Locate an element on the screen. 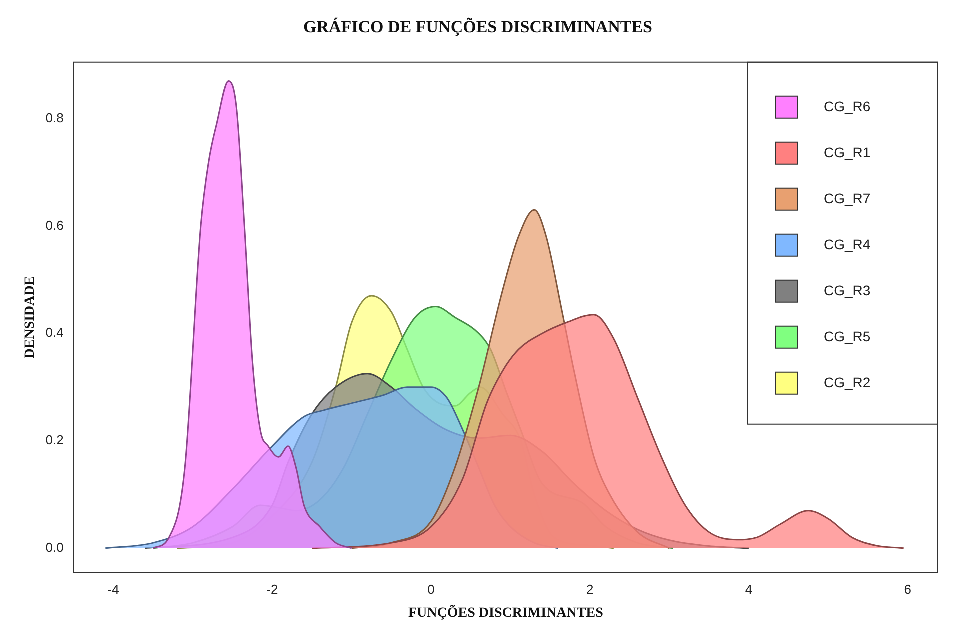 The image size is (966, 644). x-tick-label: -2 is located at coordinates (272, 589).